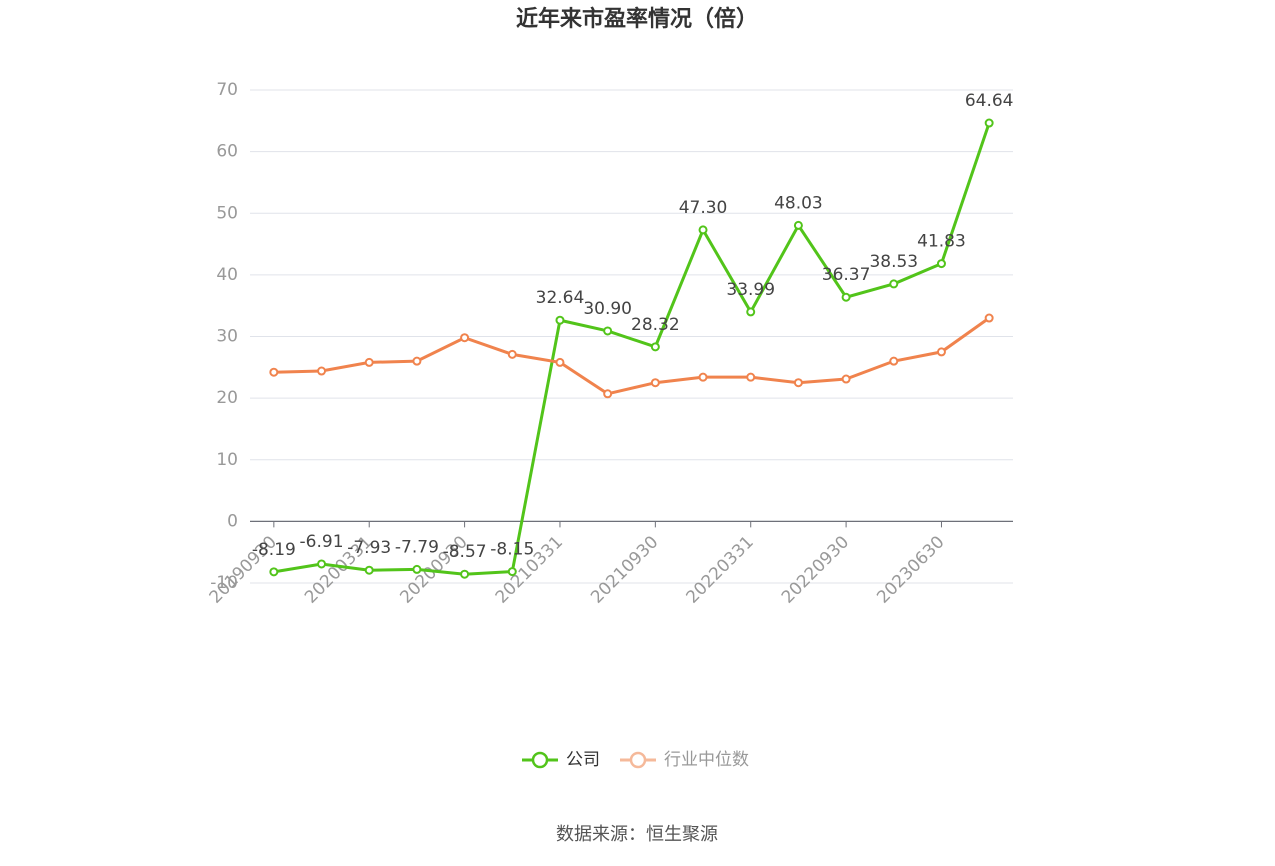 This screenshot has width=1275, height=866. I want to click on data-label: 41.83, so click(941, 242).